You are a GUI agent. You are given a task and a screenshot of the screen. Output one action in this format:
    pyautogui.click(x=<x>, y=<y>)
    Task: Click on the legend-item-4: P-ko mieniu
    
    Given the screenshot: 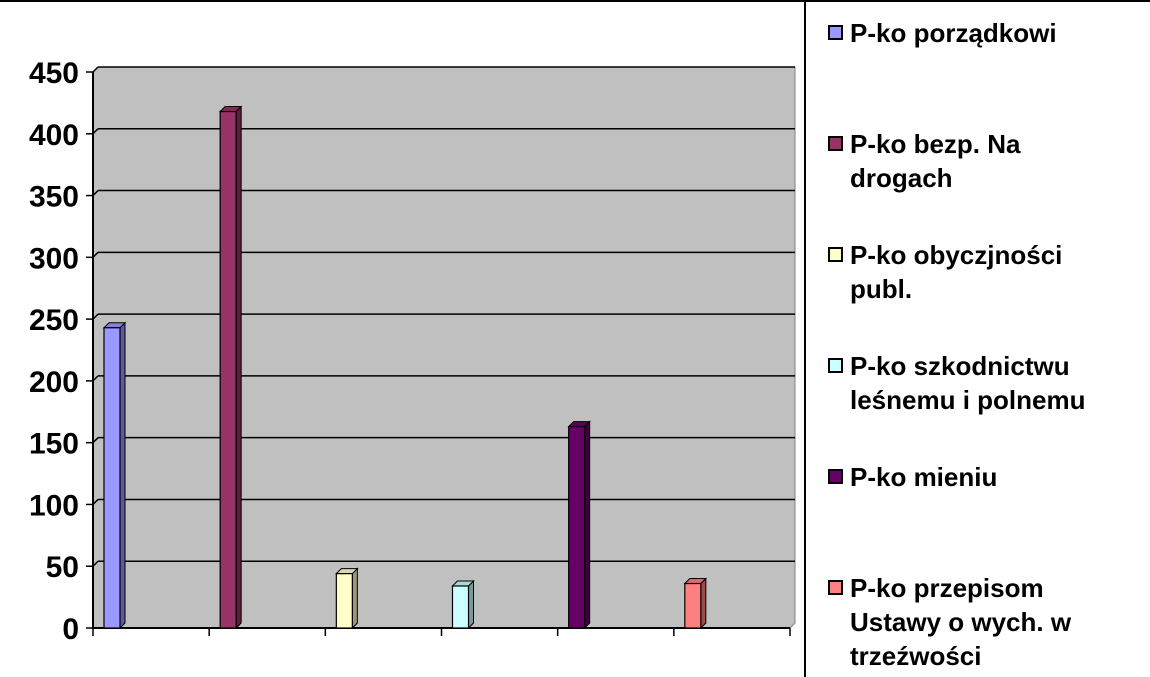 What is the action you would take?
    pyautogui.click(x=988, y=477)
    